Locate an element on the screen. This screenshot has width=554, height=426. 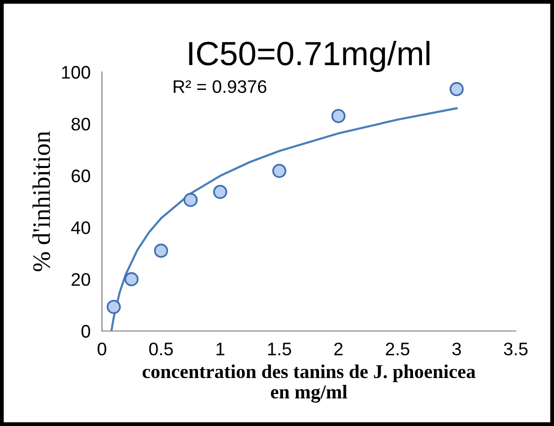
x-tick-label: 3.5 is located at coordinates (516, 349).